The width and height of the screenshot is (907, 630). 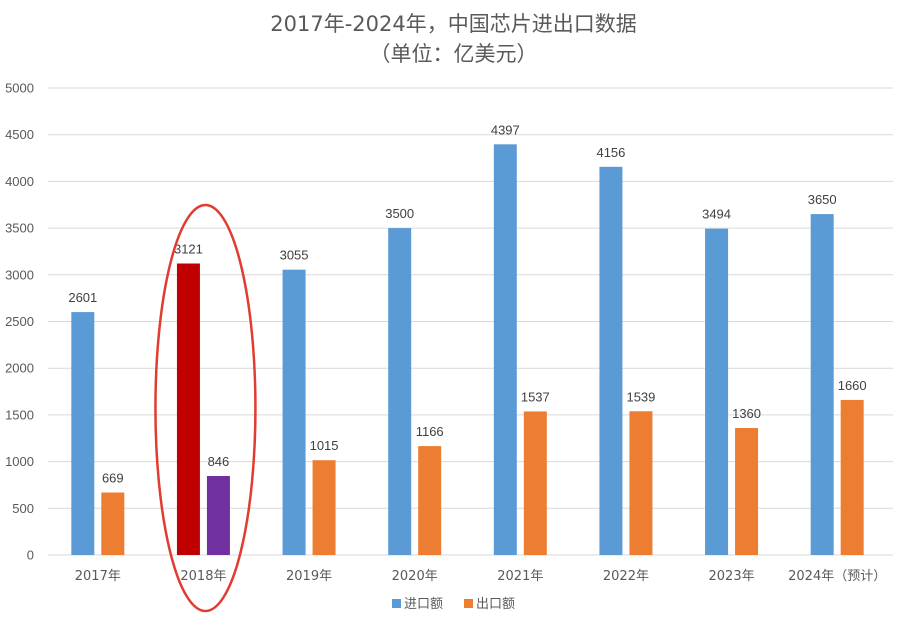 I want to click on chart-title: 2017年-2024年，中国芯片进出口数据, so click(x=453, y=24).